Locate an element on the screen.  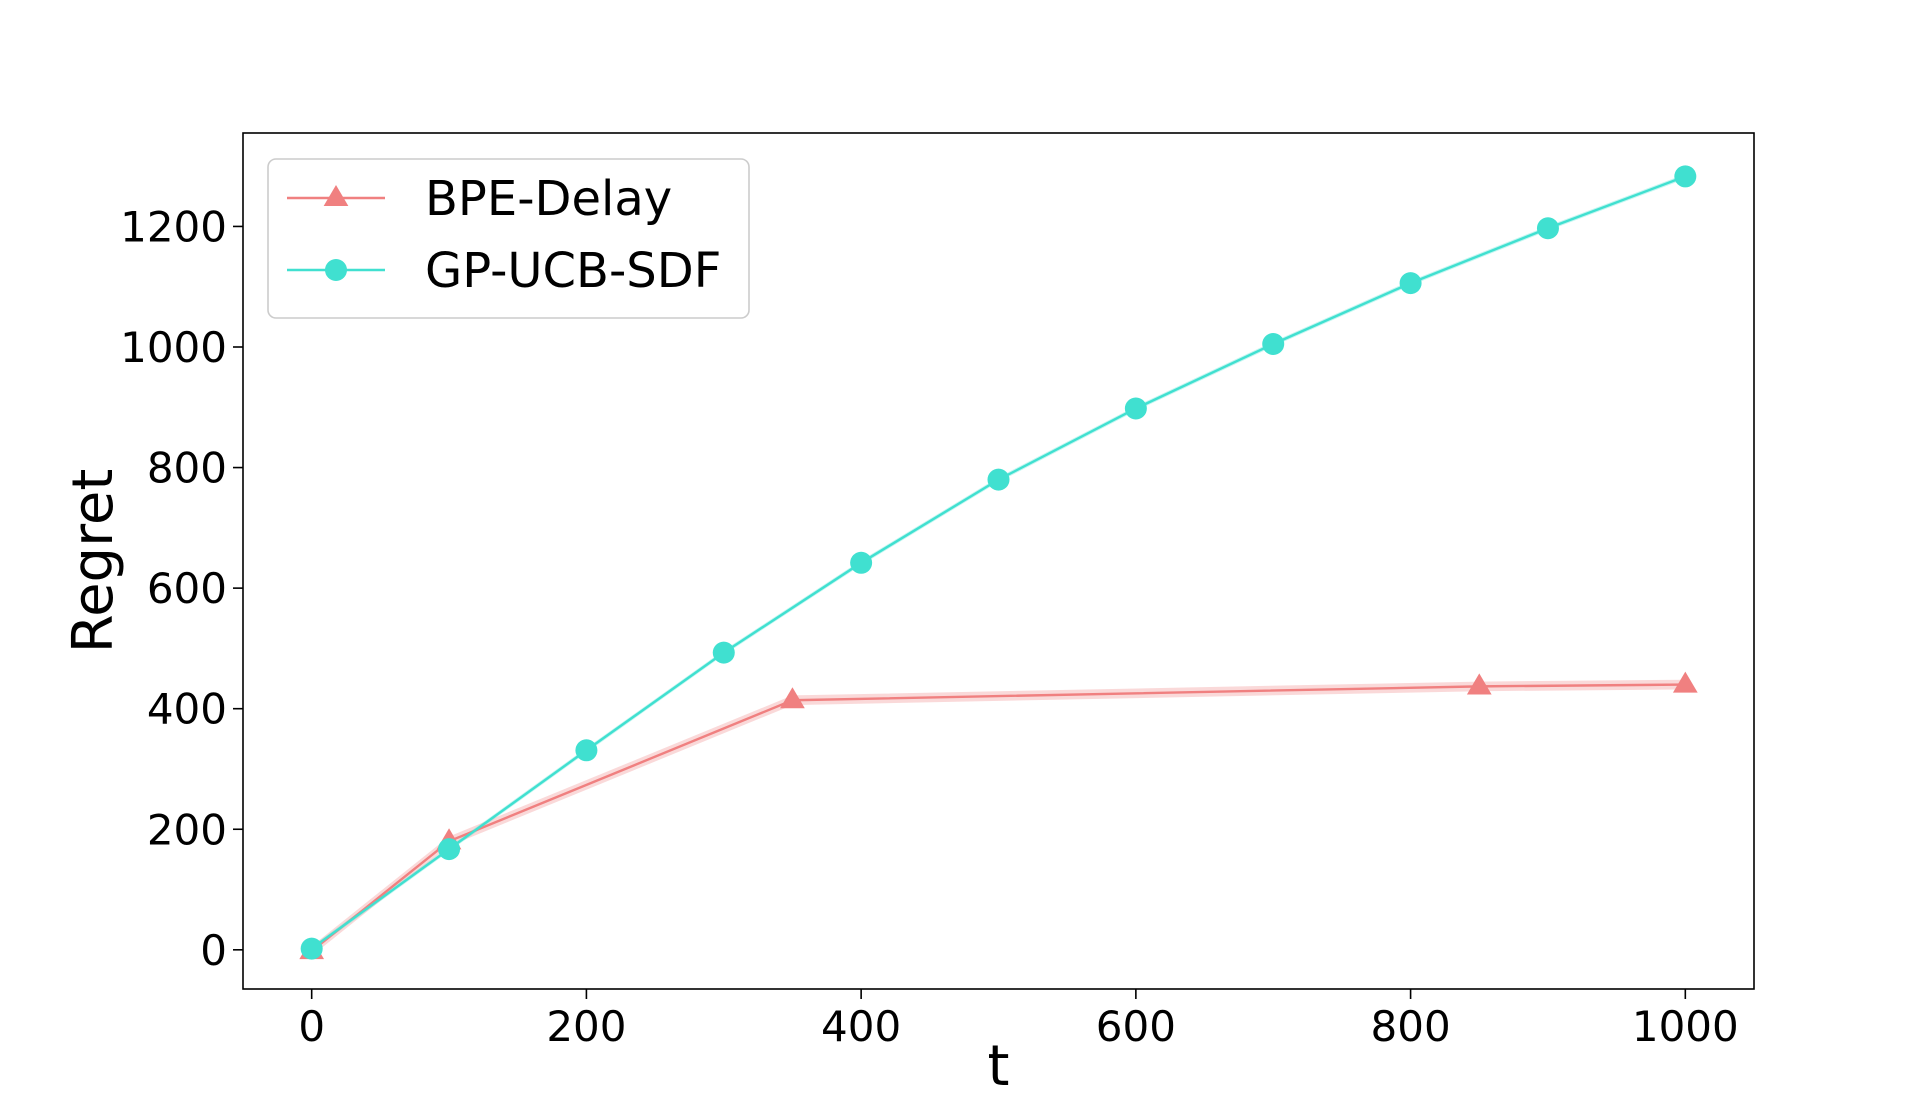
y-tick-label: 400 is located at coordinates (187, 709).